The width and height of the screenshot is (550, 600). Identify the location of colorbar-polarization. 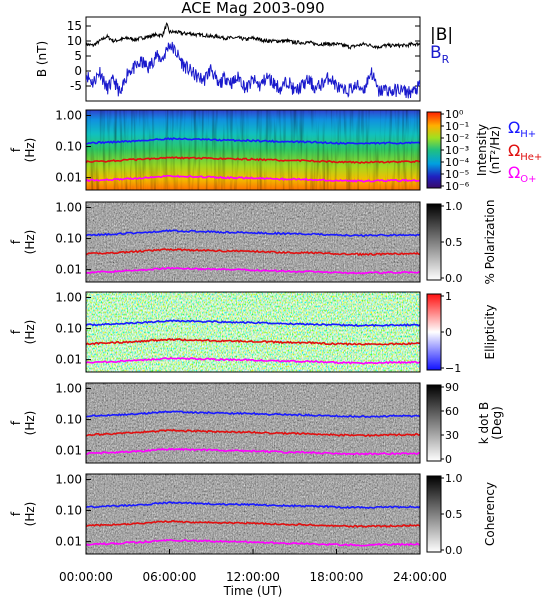
(434, 242).